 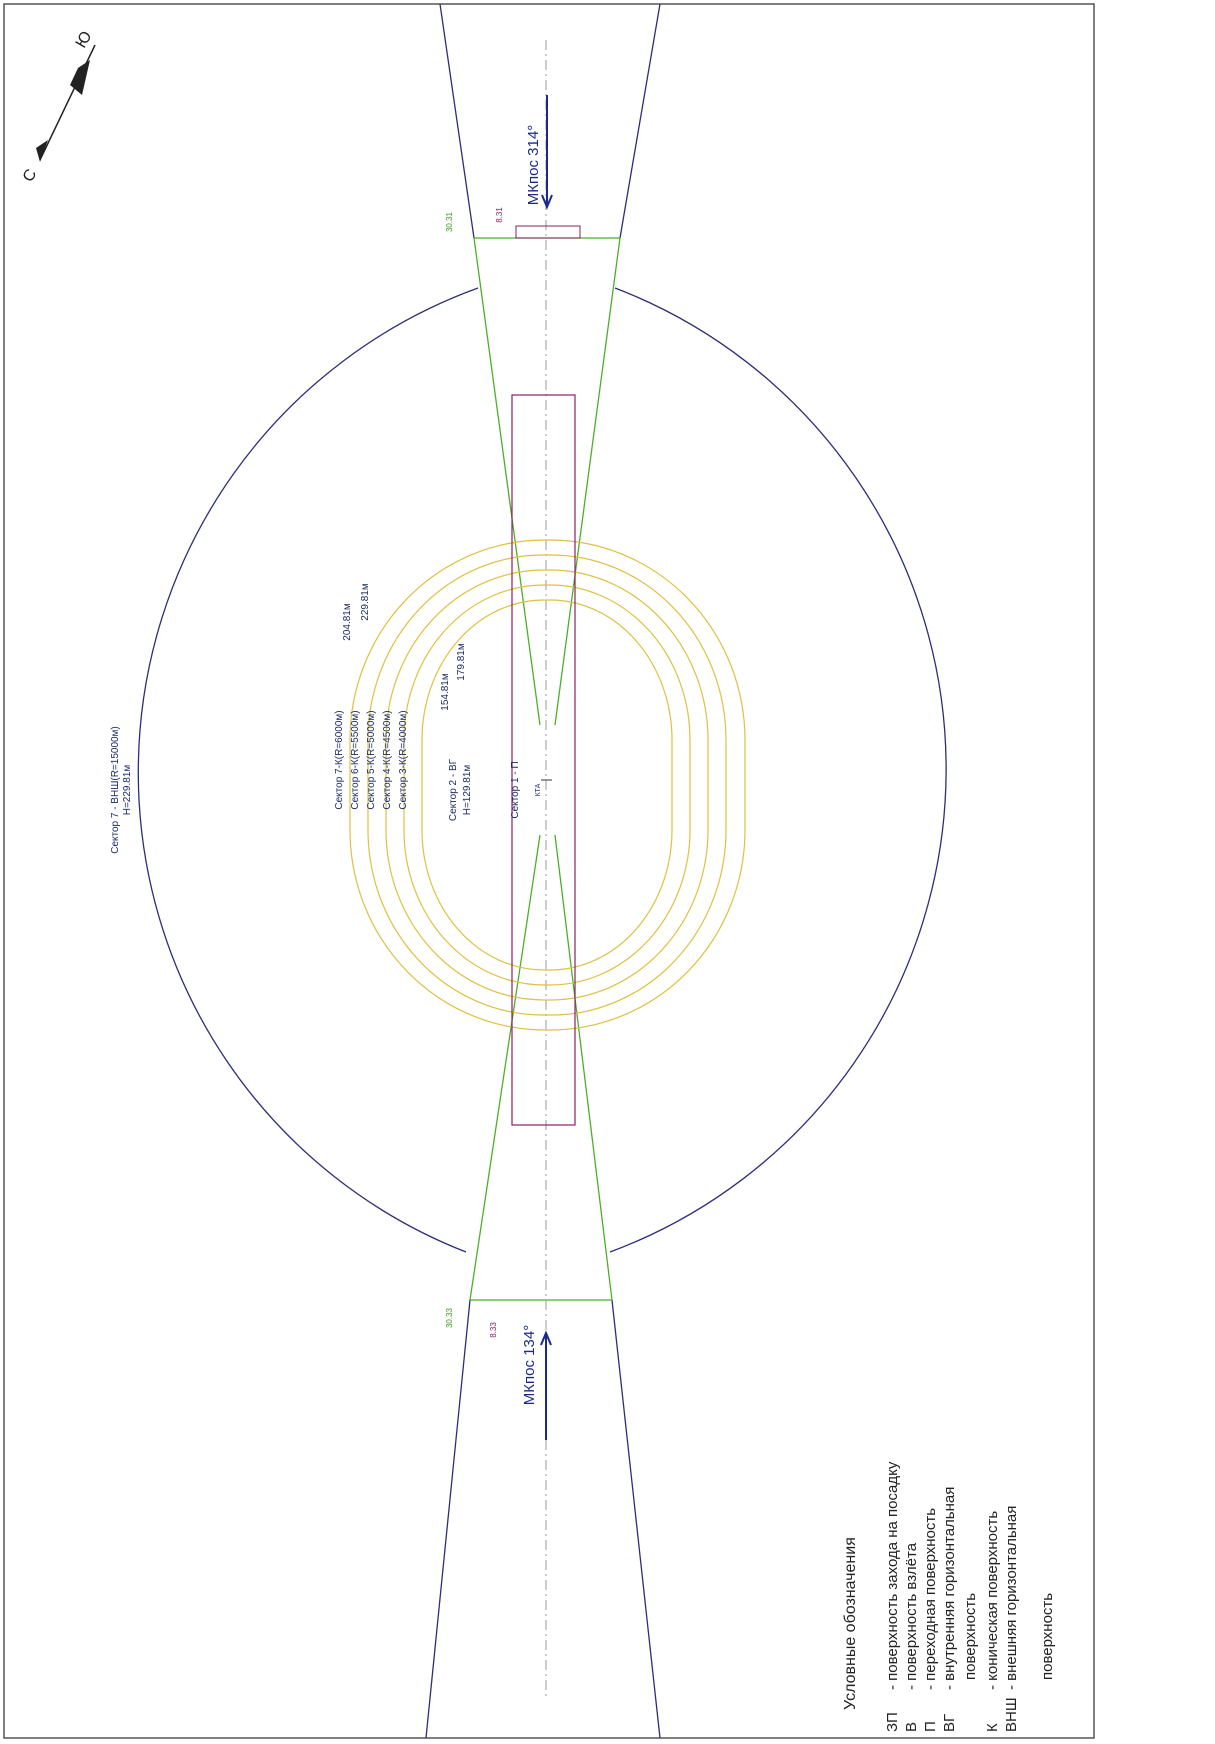 What do you see at coordinates (347, 622) in the screenshot?
I see `label: 204.81м` at bounding box center [347, 622].